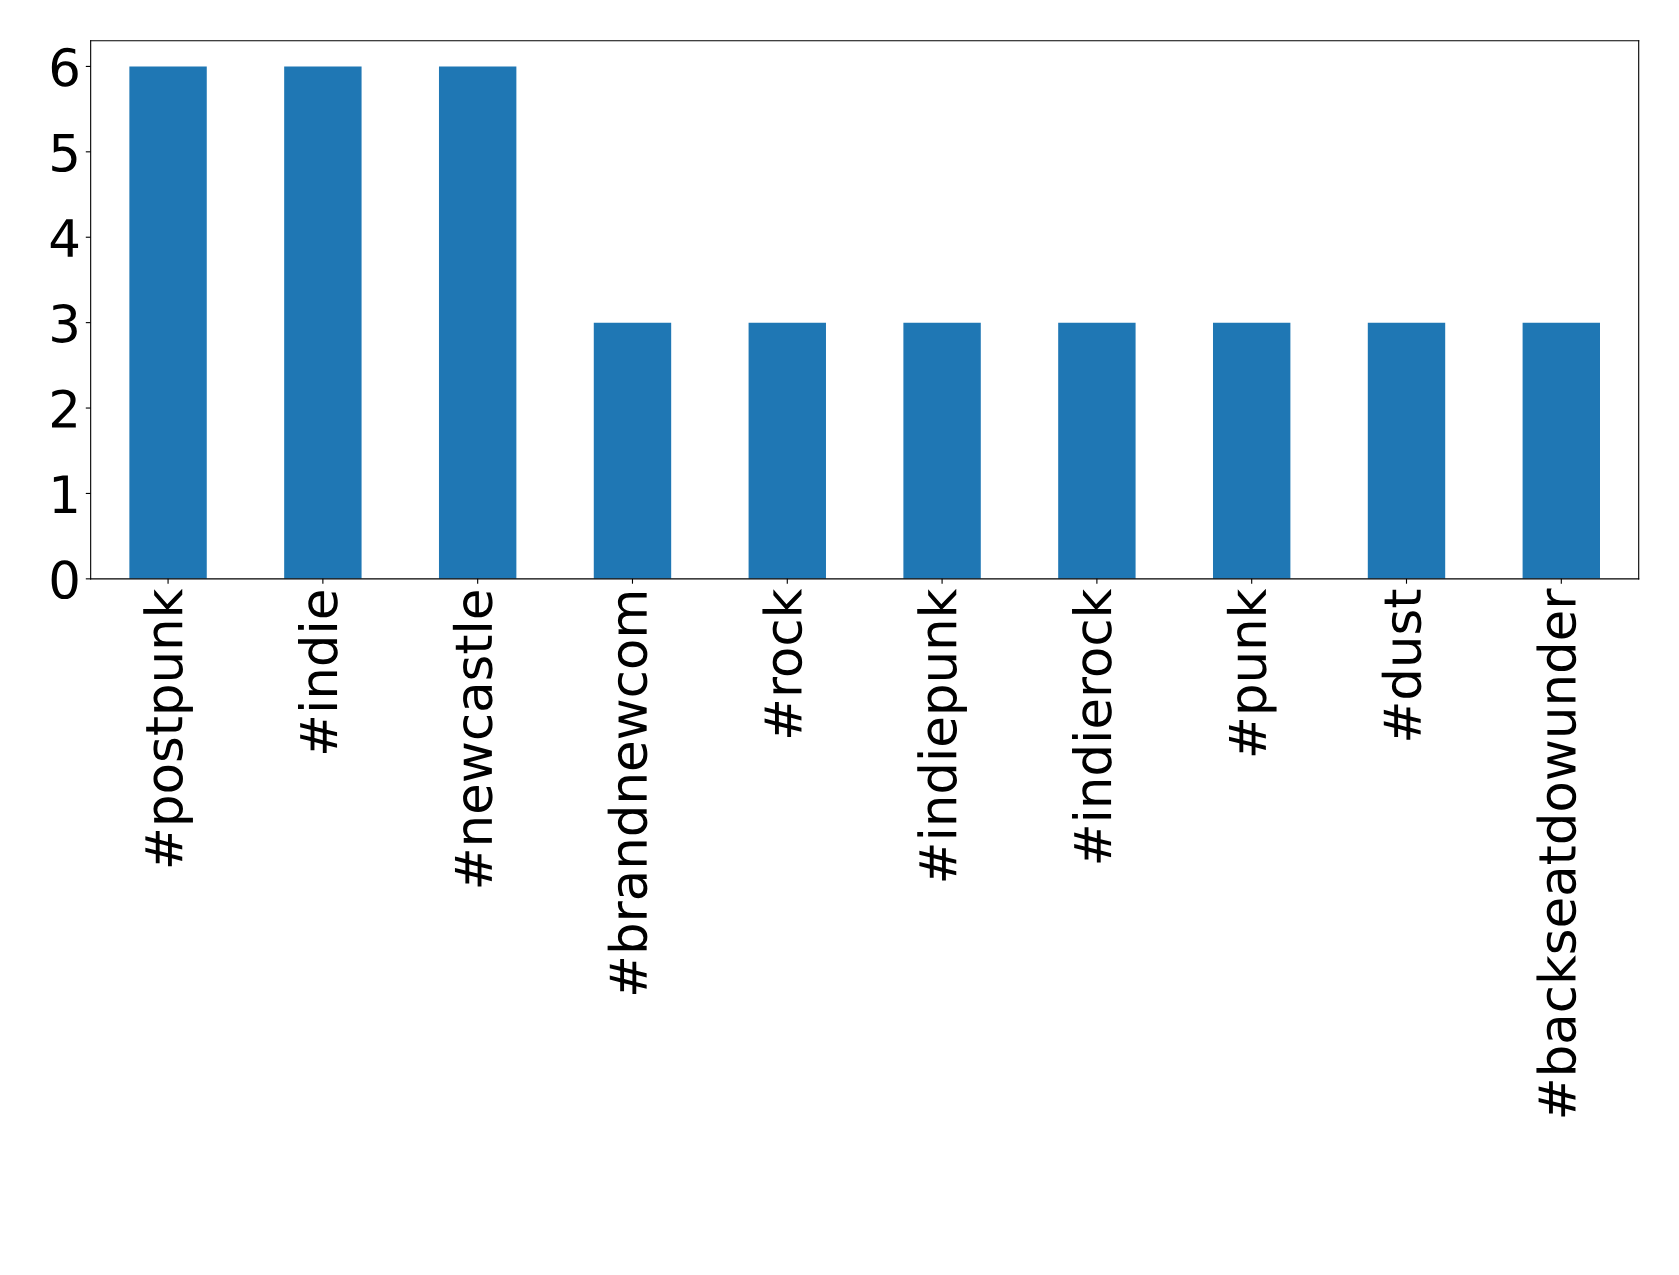  Describe the element at coordinates (782, 663) in the screenshot. I see `x-tick-label: #rock` at that location.